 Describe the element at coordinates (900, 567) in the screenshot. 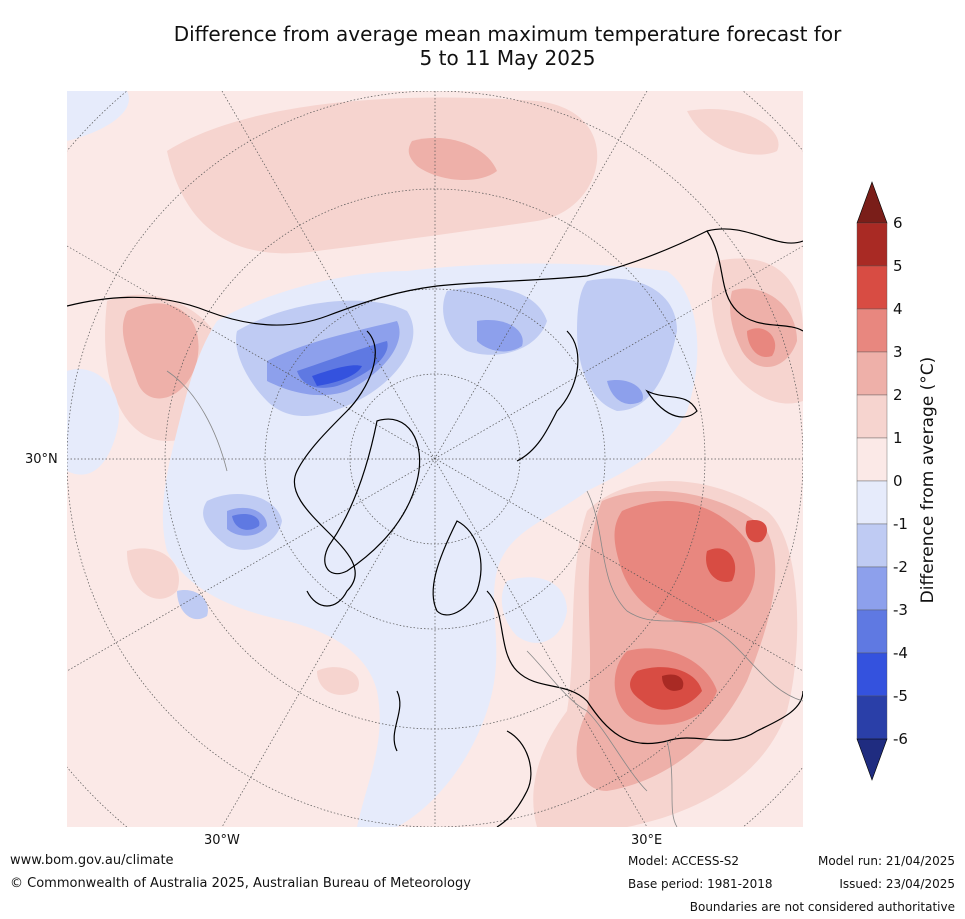

I see `colorbar-tick-label: -2` at that location.